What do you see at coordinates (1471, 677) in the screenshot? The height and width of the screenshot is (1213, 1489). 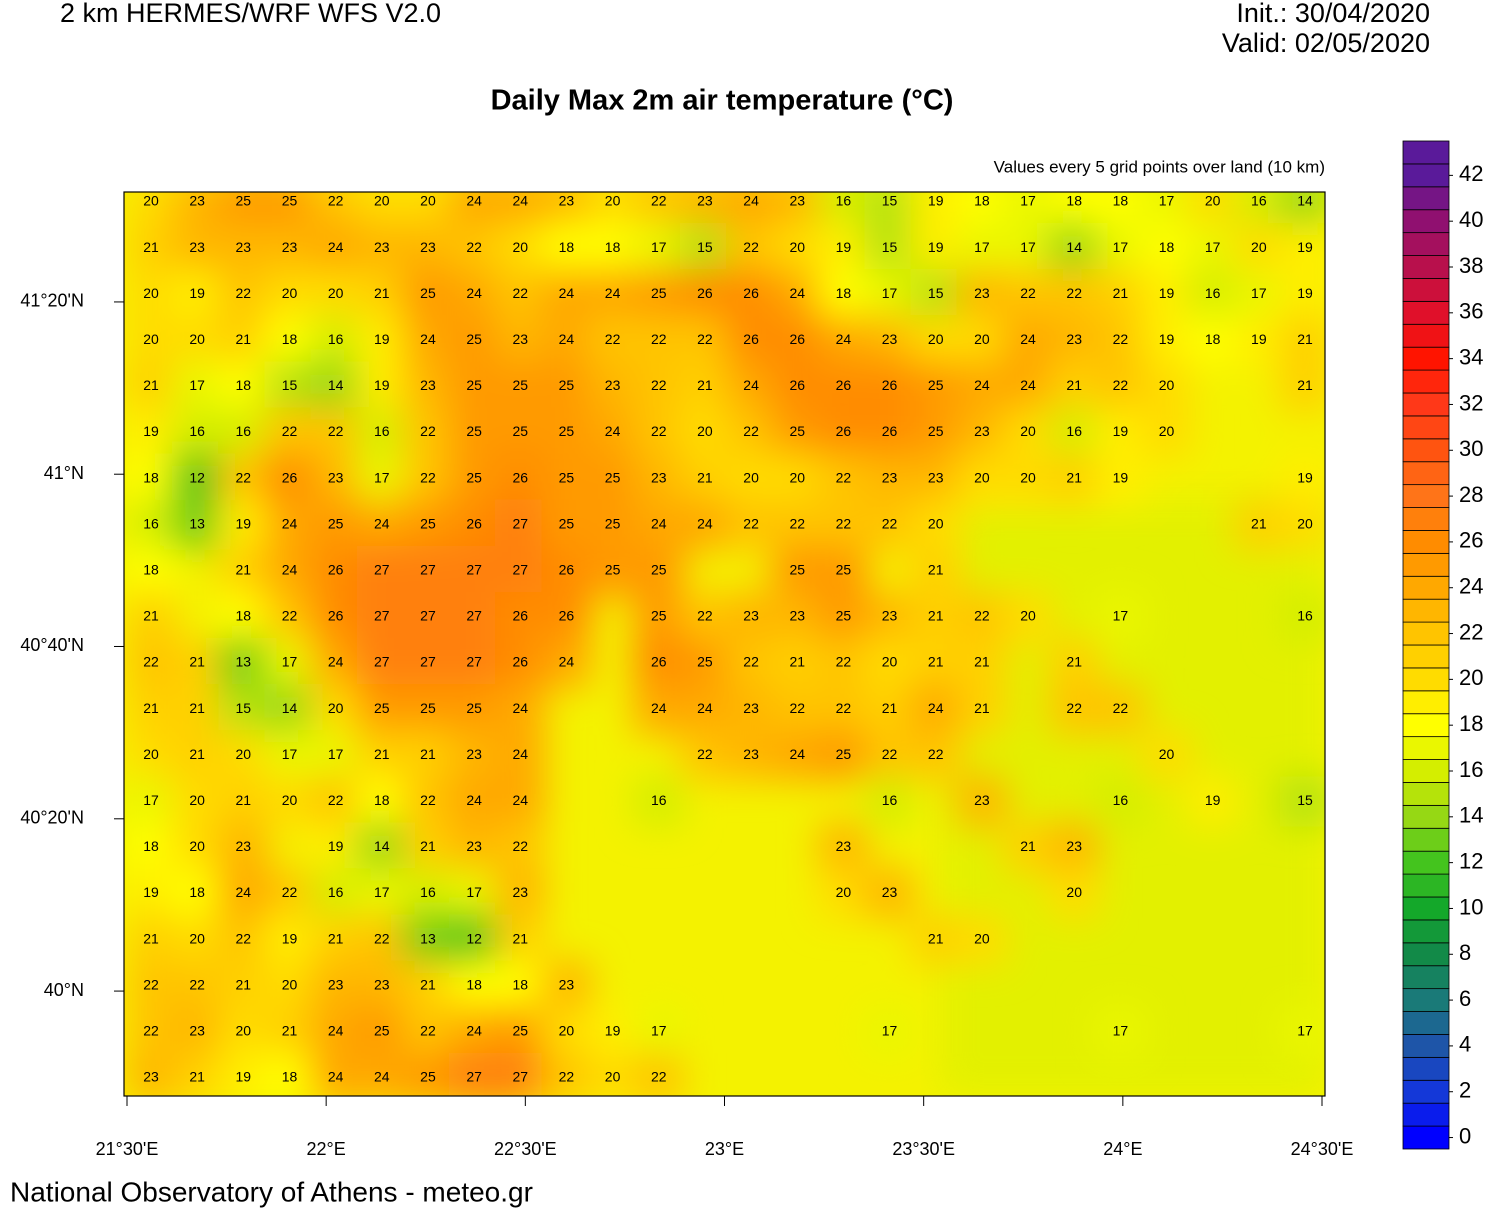 I see `colorbar-label: 20` at bounding box center [1471, 677].